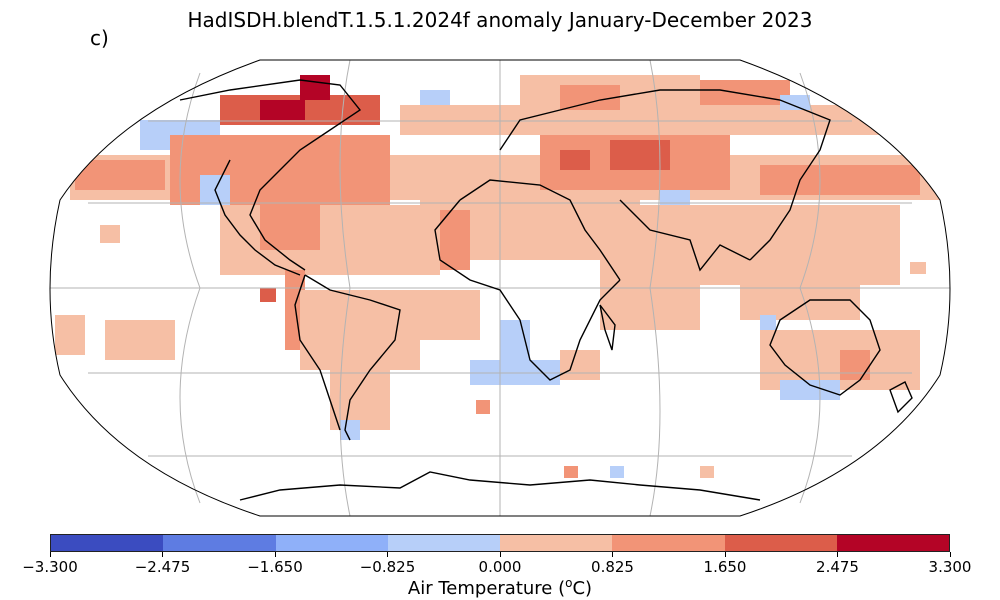  I want to click on panel-label: c), so click(99, 38).